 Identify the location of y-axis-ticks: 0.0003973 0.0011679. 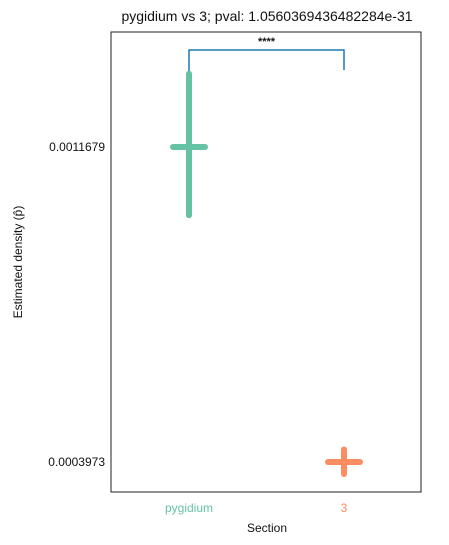
(76, 304).